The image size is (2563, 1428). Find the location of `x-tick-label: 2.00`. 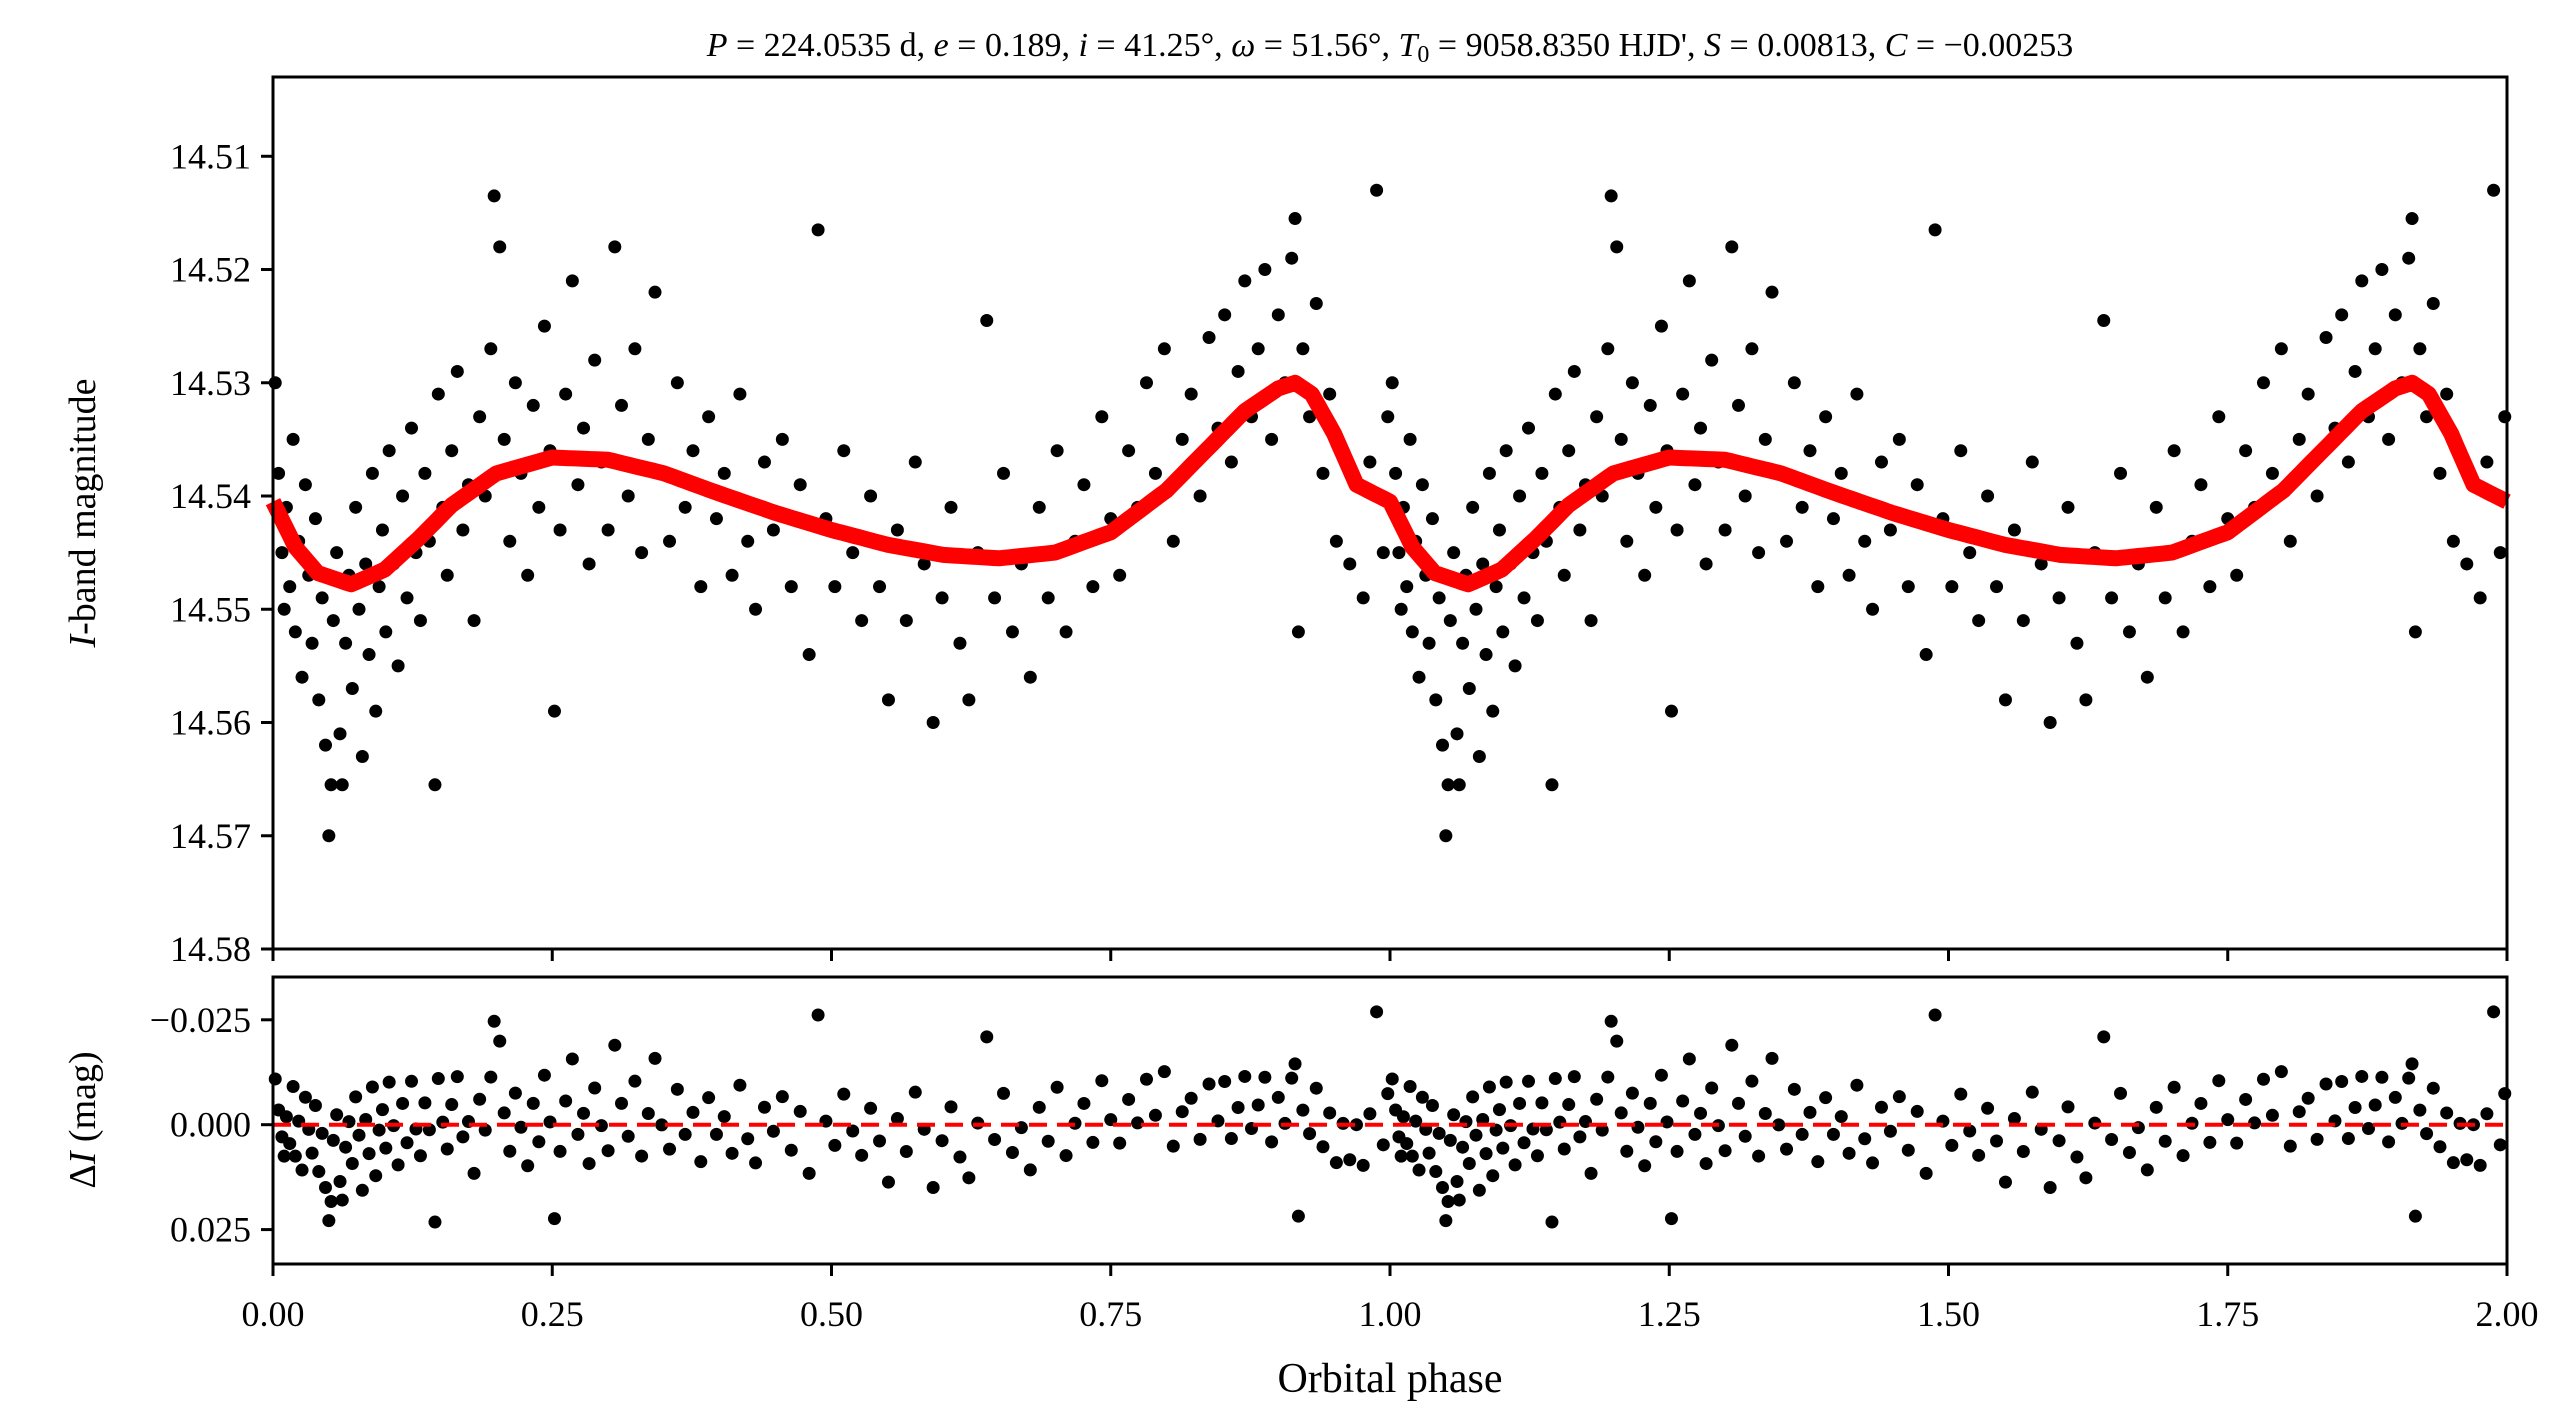

x-tick-label: 2.00 is located at coordinates (2507, 1314).